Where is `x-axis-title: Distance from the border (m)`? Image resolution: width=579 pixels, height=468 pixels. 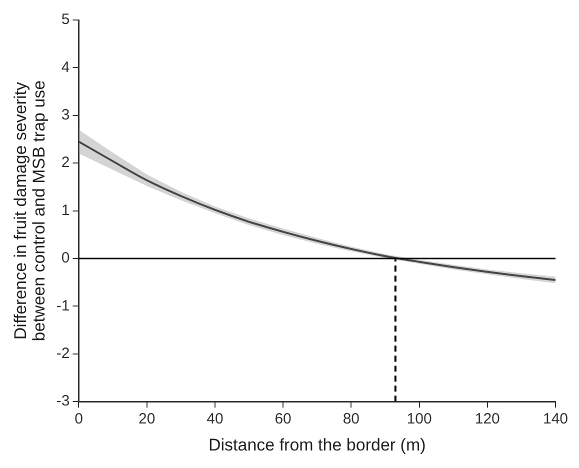 x-axis-title: Distance from the border (m) is located at coordinates (317, 444).